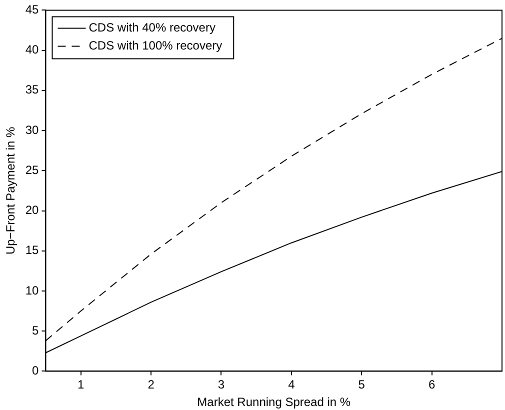  What do you see at coordinates (151, 385) in the screenshot?
I see `x-tick-label: 2` at bounding box center [151, 385].